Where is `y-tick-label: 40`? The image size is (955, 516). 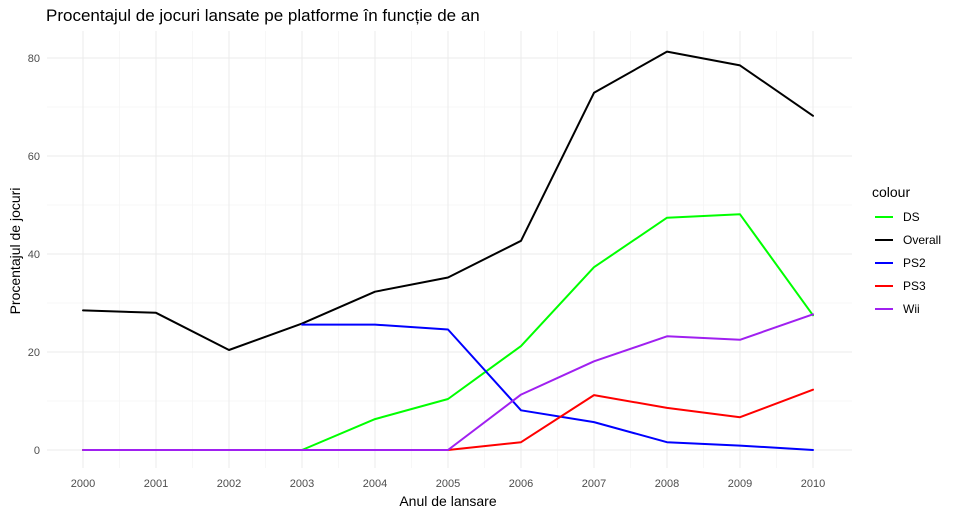 y-tick-label: 40 is located at coordinates (34, 255).